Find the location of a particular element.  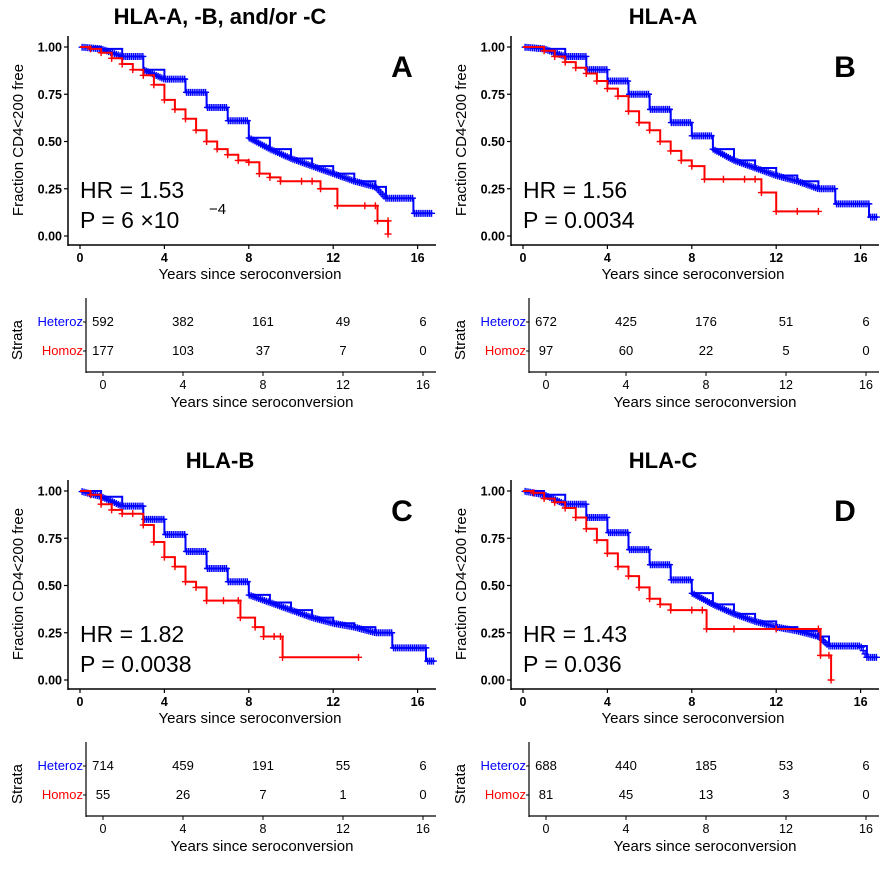

risk-table-count: 688 is located at coordinates (546, 765).